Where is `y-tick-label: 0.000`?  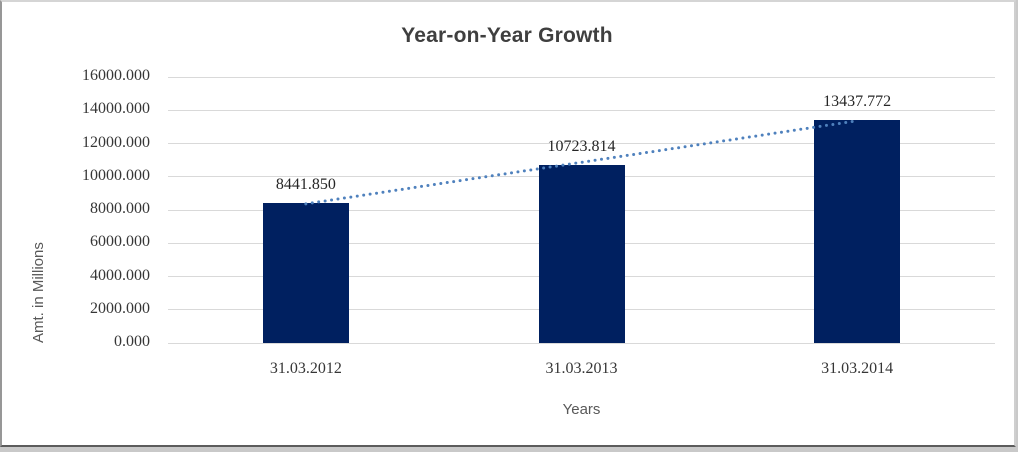 y-tick-label: 0.000 is located at coordinates (132, 341).